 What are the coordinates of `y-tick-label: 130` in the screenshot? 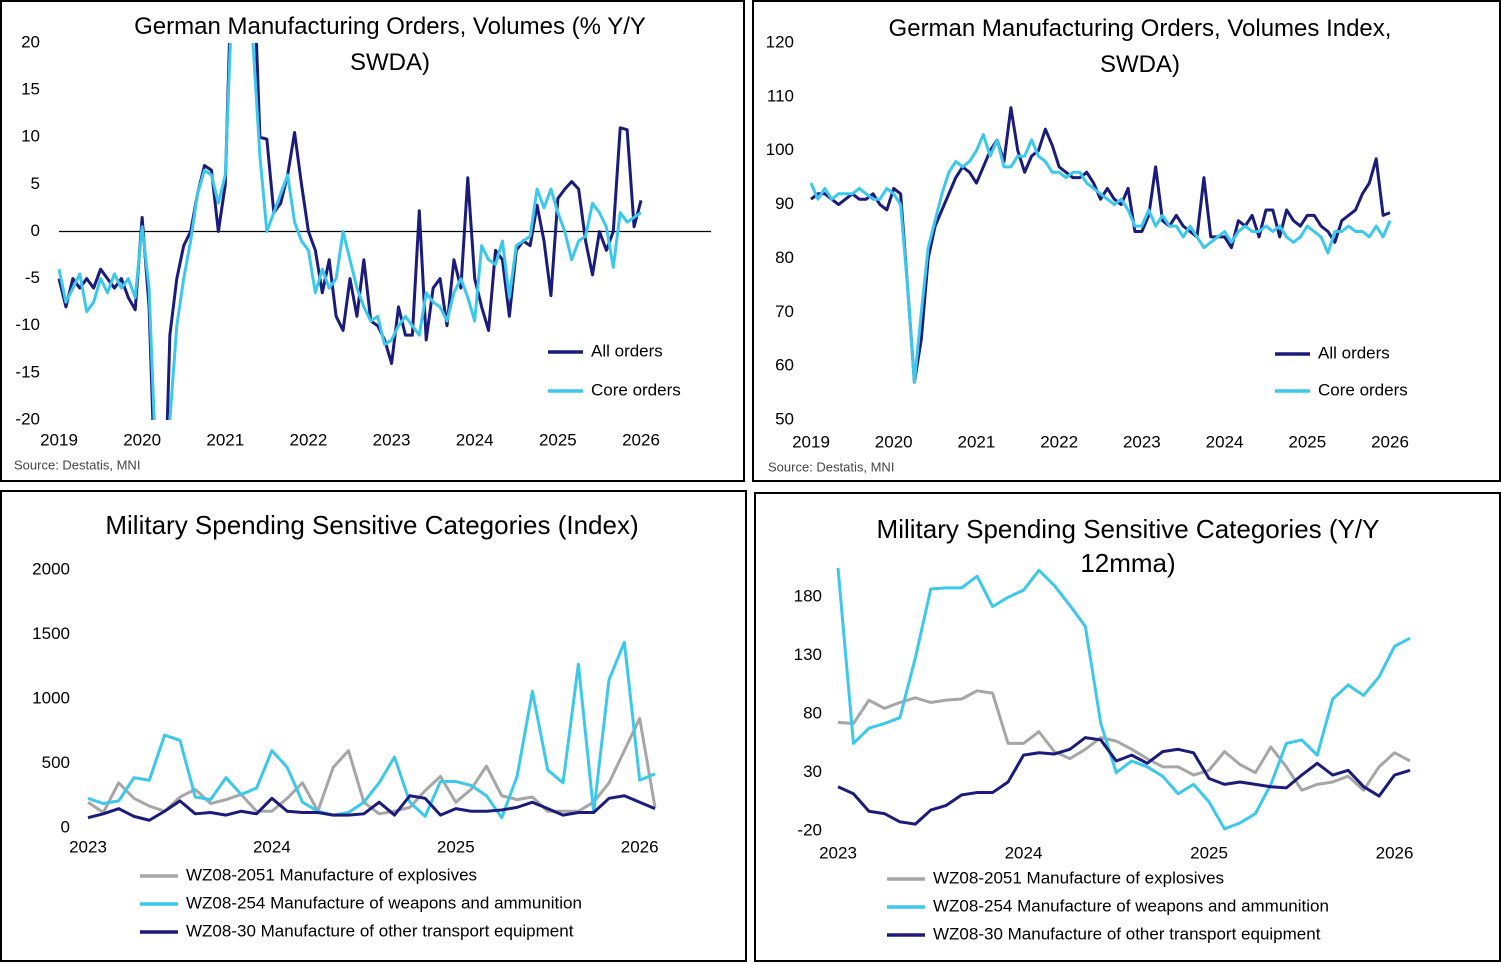 It's located at (808, 654).